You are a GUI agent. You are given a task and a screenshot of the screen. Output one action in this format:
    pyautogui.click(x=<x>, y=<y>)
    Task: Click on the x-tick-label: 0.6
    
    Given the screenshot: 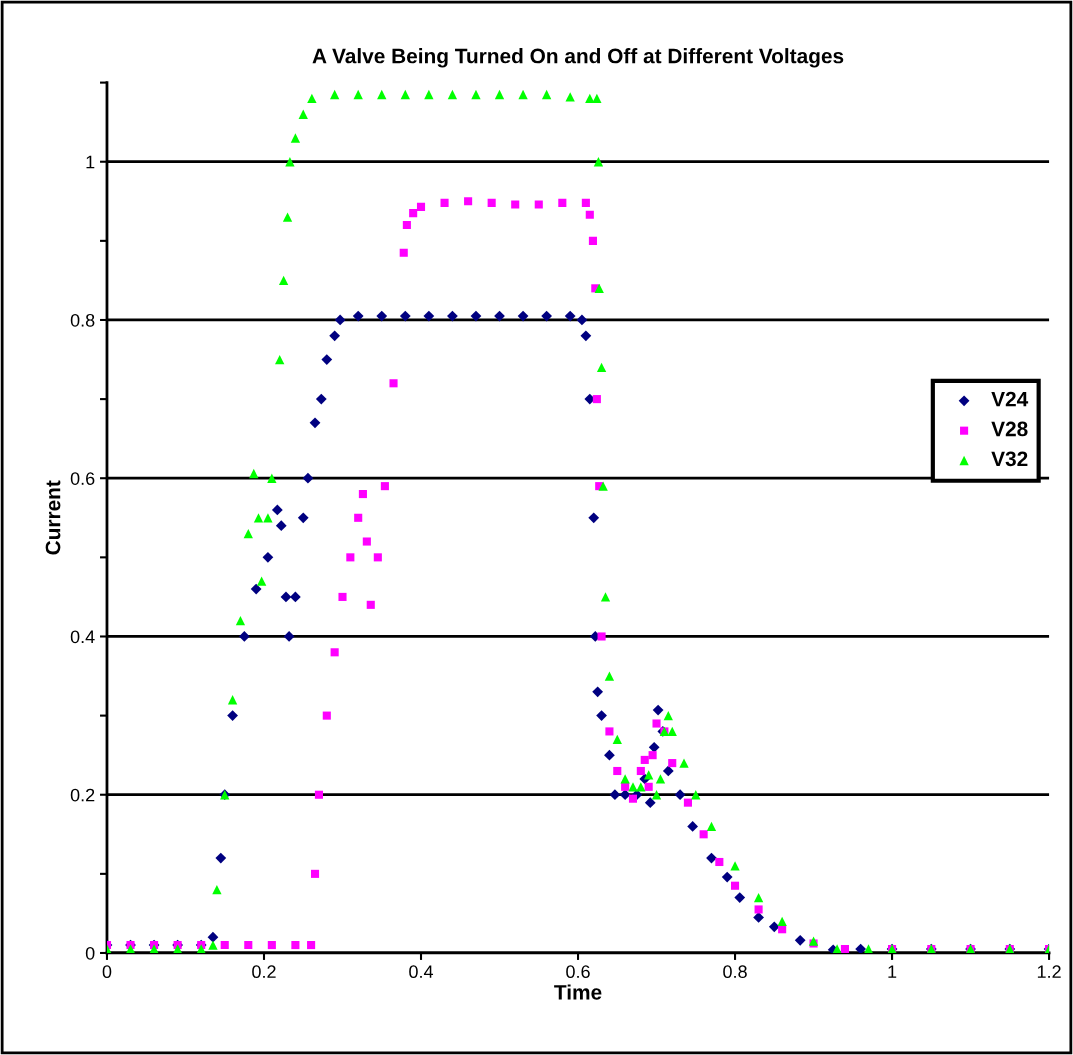 What is the action you would take?
    pyautogui.click(x=578, y=972)
    